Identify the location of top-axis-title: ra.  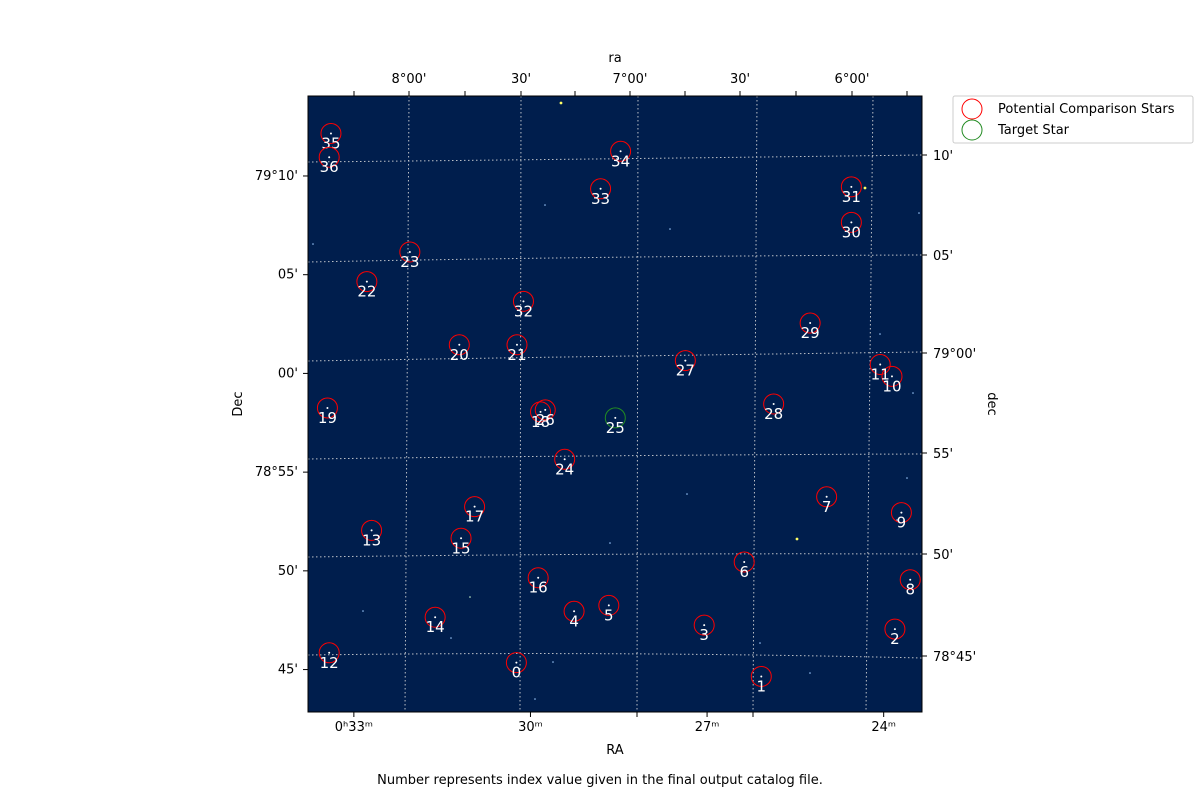
(614, 58).